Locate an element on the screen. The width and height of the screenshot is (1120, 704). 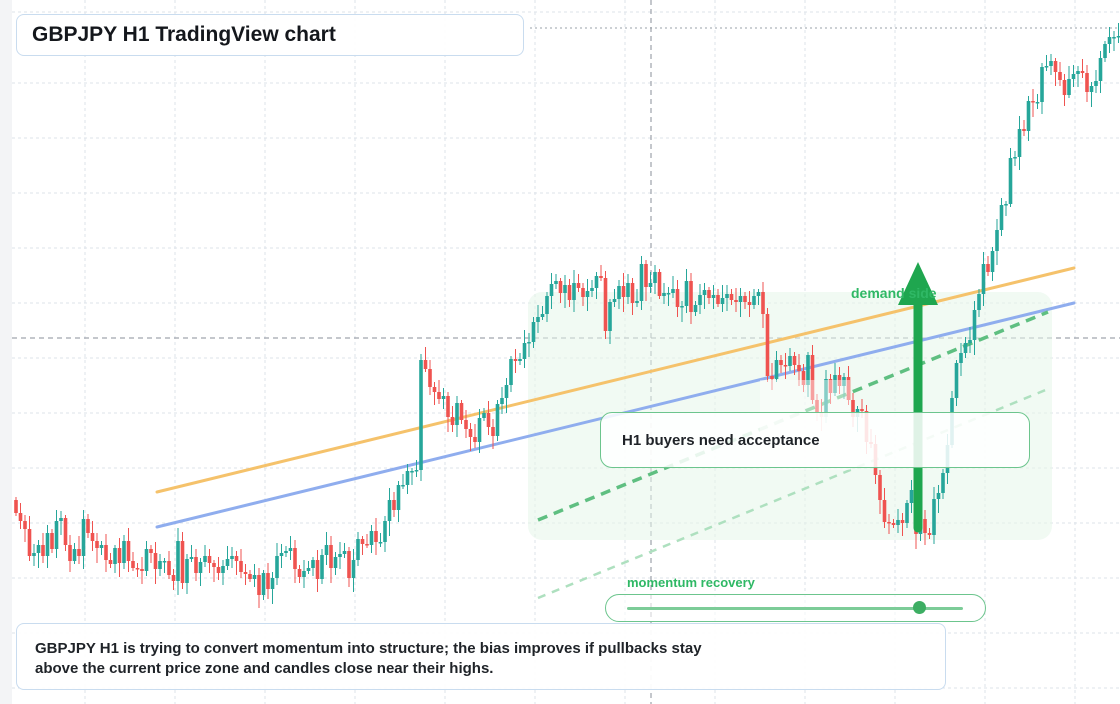
momentum-knob is located at coordinates (920, 607).